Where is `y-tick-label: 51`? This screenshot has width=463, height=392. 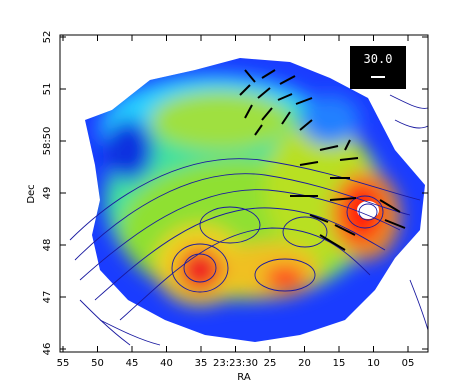 y-tick-label: 51 is located at coordinates (47, 89).